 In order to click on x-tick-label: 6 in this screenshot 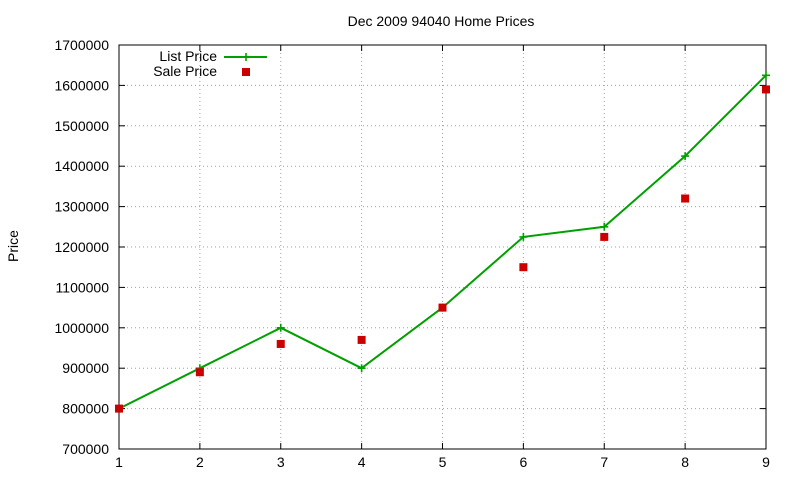, I will do `click(523, 462)`.